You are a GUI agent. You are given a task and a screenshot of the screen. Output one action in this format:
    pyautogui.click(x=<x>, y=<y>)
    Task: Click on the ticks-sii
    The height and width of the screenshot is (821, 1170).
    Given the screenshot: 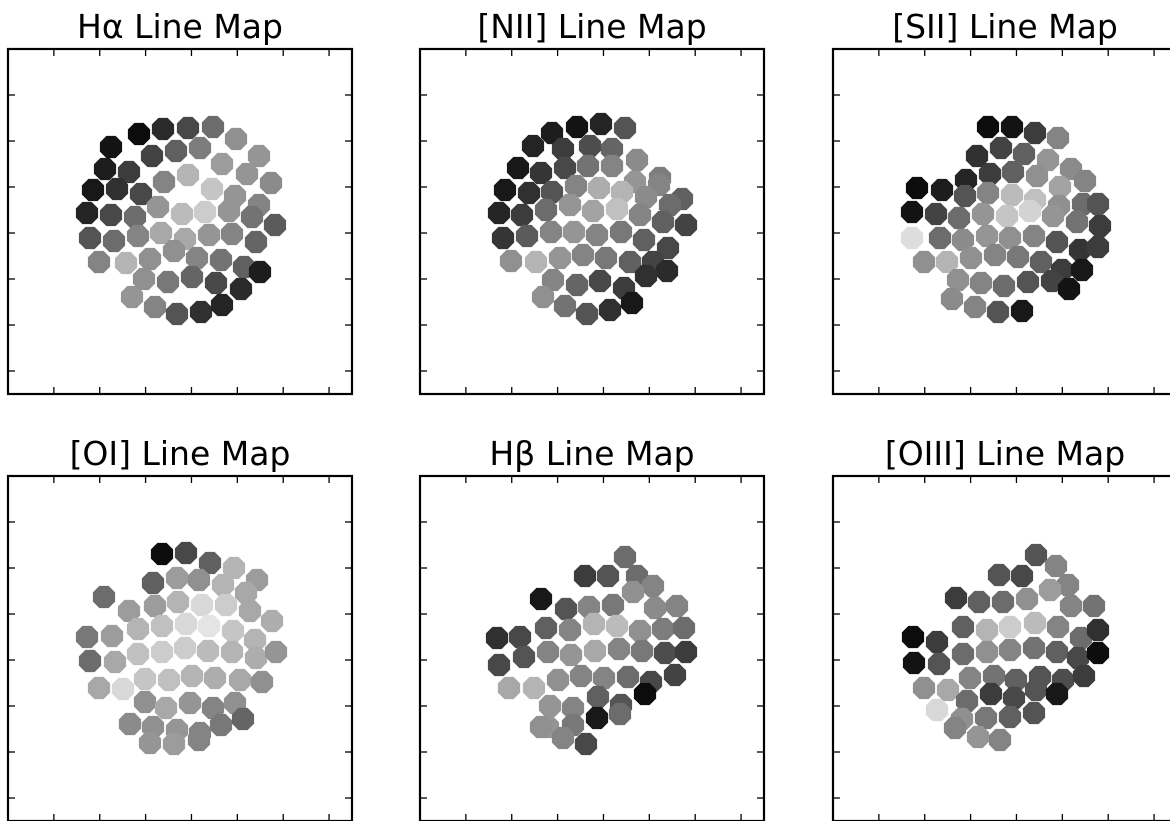 What is the action you would take?
    pyautogui.click(x=994, y=221)
    